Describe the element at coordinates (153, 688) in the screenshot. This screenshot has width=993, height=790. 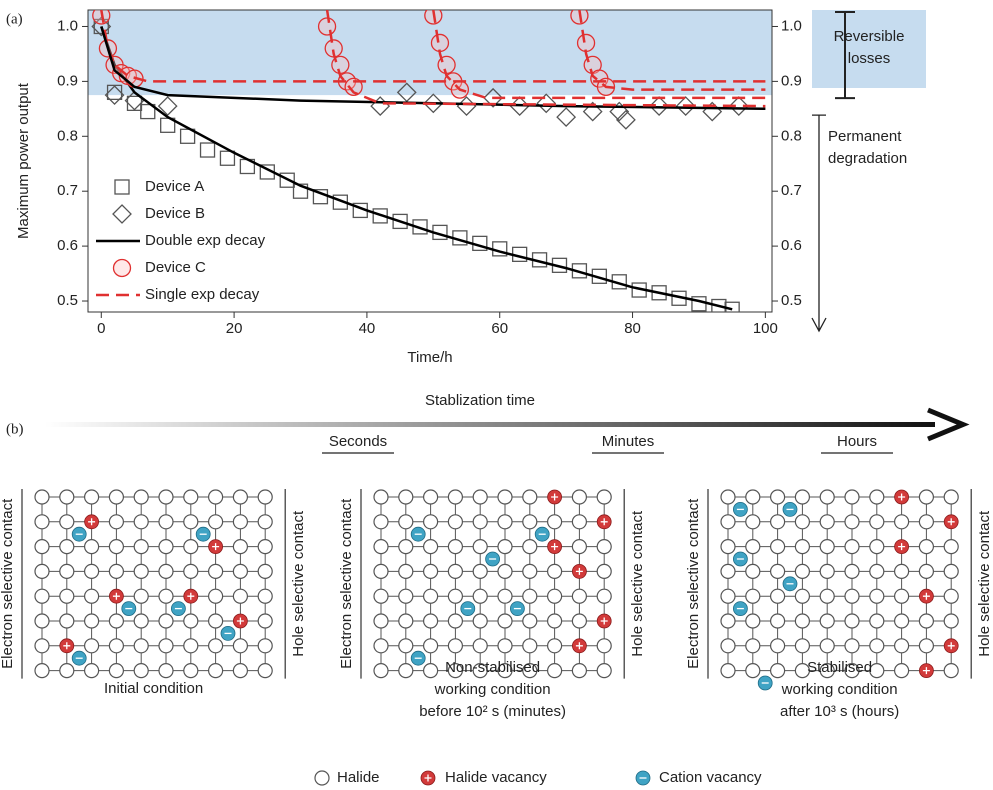
I see `caption: Initial condition` at that location.